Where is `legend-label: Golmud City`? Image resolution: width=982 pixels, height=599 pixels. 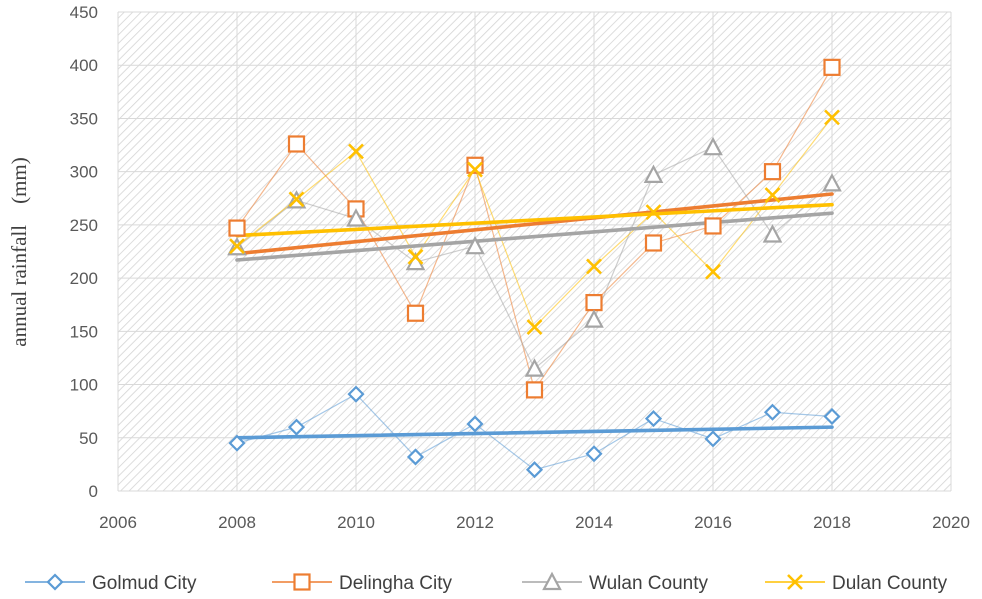
legend-label: Golmud City is located at coordinates (144, 583).